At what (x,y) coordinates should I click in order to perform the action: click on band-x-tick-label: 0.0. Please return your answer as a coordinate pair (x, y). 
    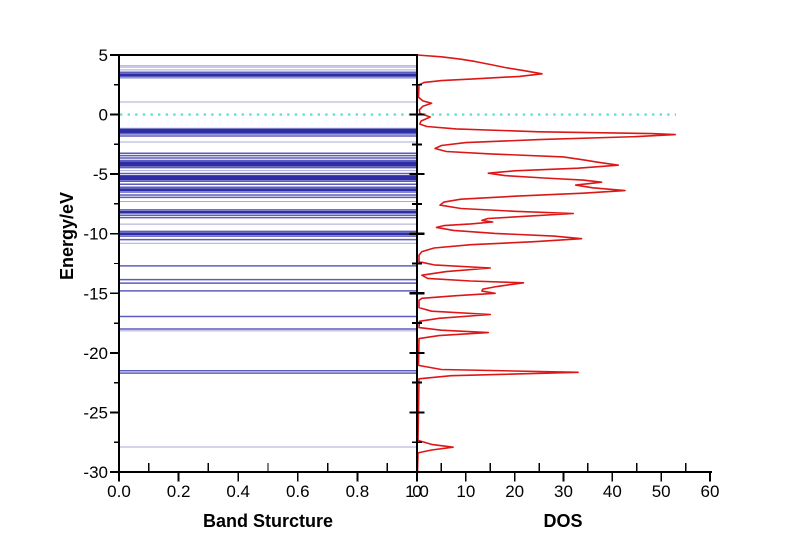
    Looking at the image, I should click on (119, 491).